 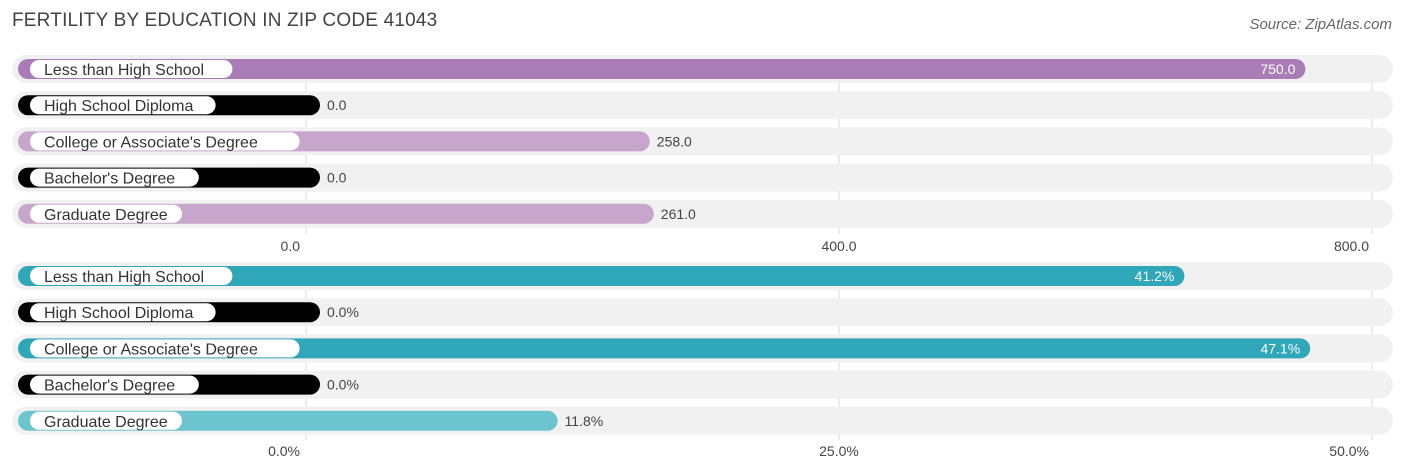 What do you see at coordinates (124, 70) in the screenshot?
I see `count-category-label-0: Less than High School` at bounding box center [124, 70].